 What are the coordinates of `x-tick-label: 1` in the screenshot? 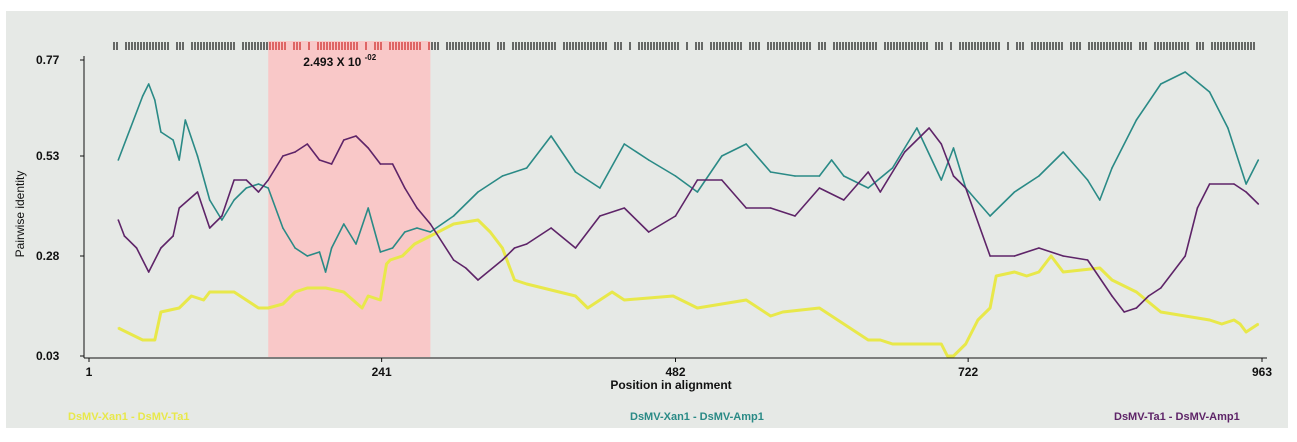 It's located at (89, 372).